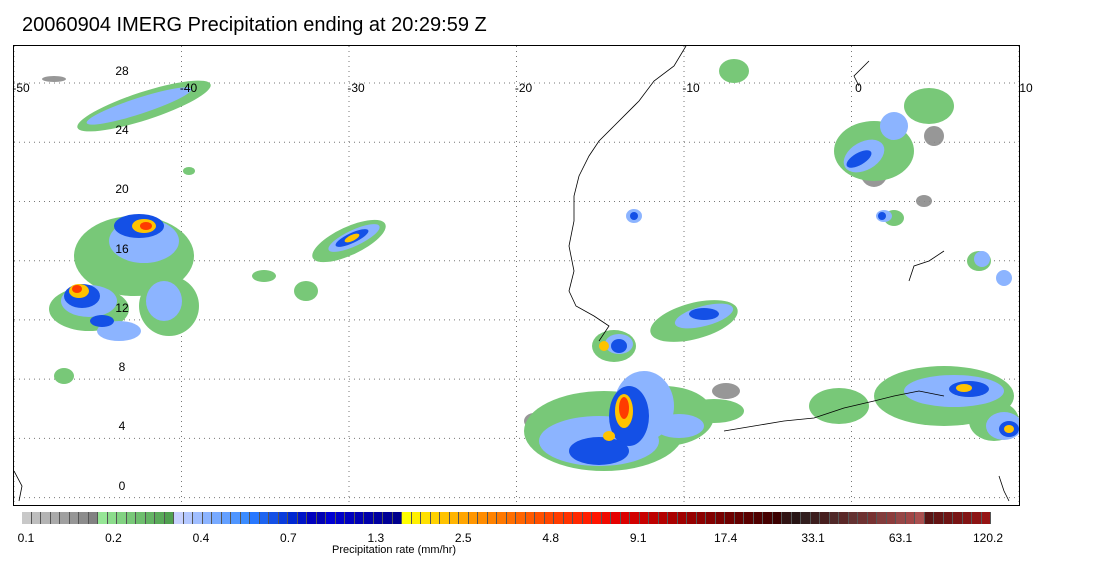  I want to click on lon-tick-label: -20, so click(523, 88).